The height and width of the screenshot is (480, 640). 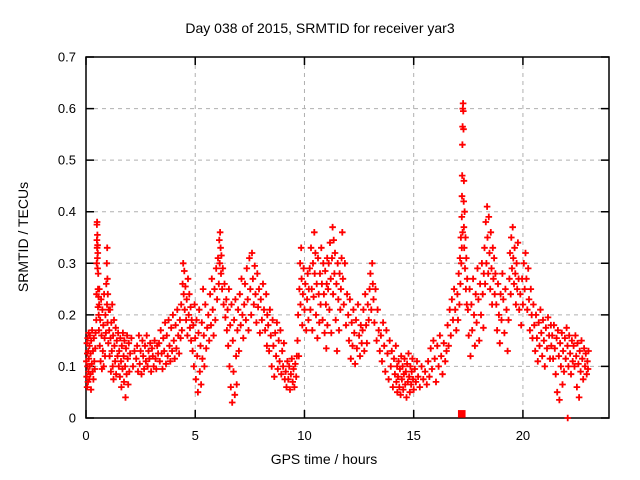 I want to click on y-tick-label: 0.3, so click(x=67, y=263).